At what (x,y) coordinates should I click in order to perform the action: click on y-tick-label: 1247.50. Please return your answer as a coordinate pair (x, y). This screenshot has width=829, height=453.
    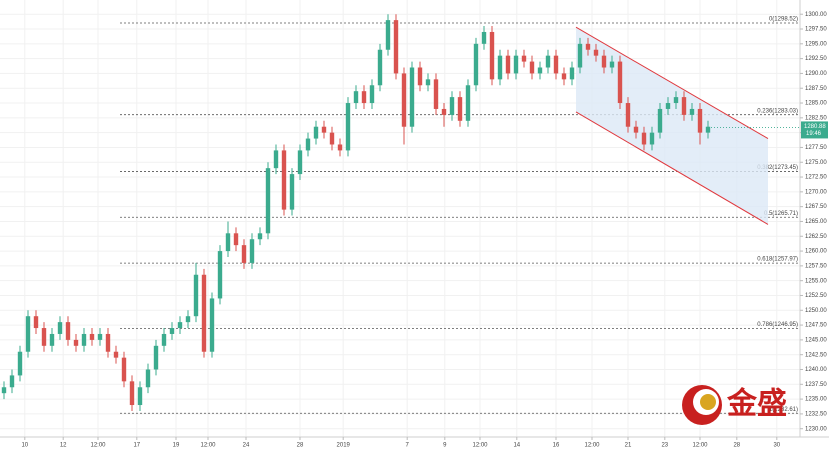
    Looking at the image, I should click on (816, 326).